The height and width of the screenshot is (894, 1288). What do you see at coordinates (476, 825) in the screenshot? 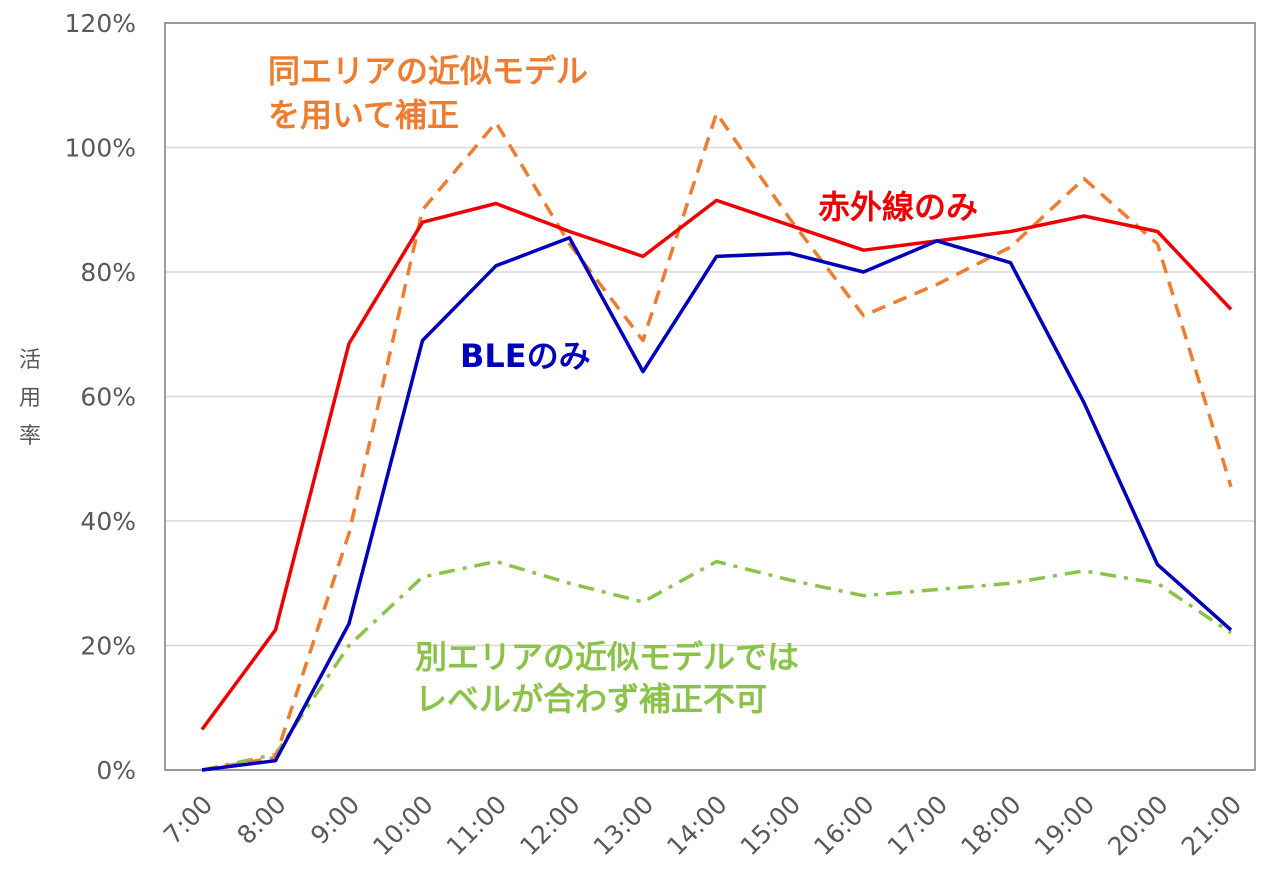
I see `x-tick-label: 11:00` at bounding box center [476, 825].